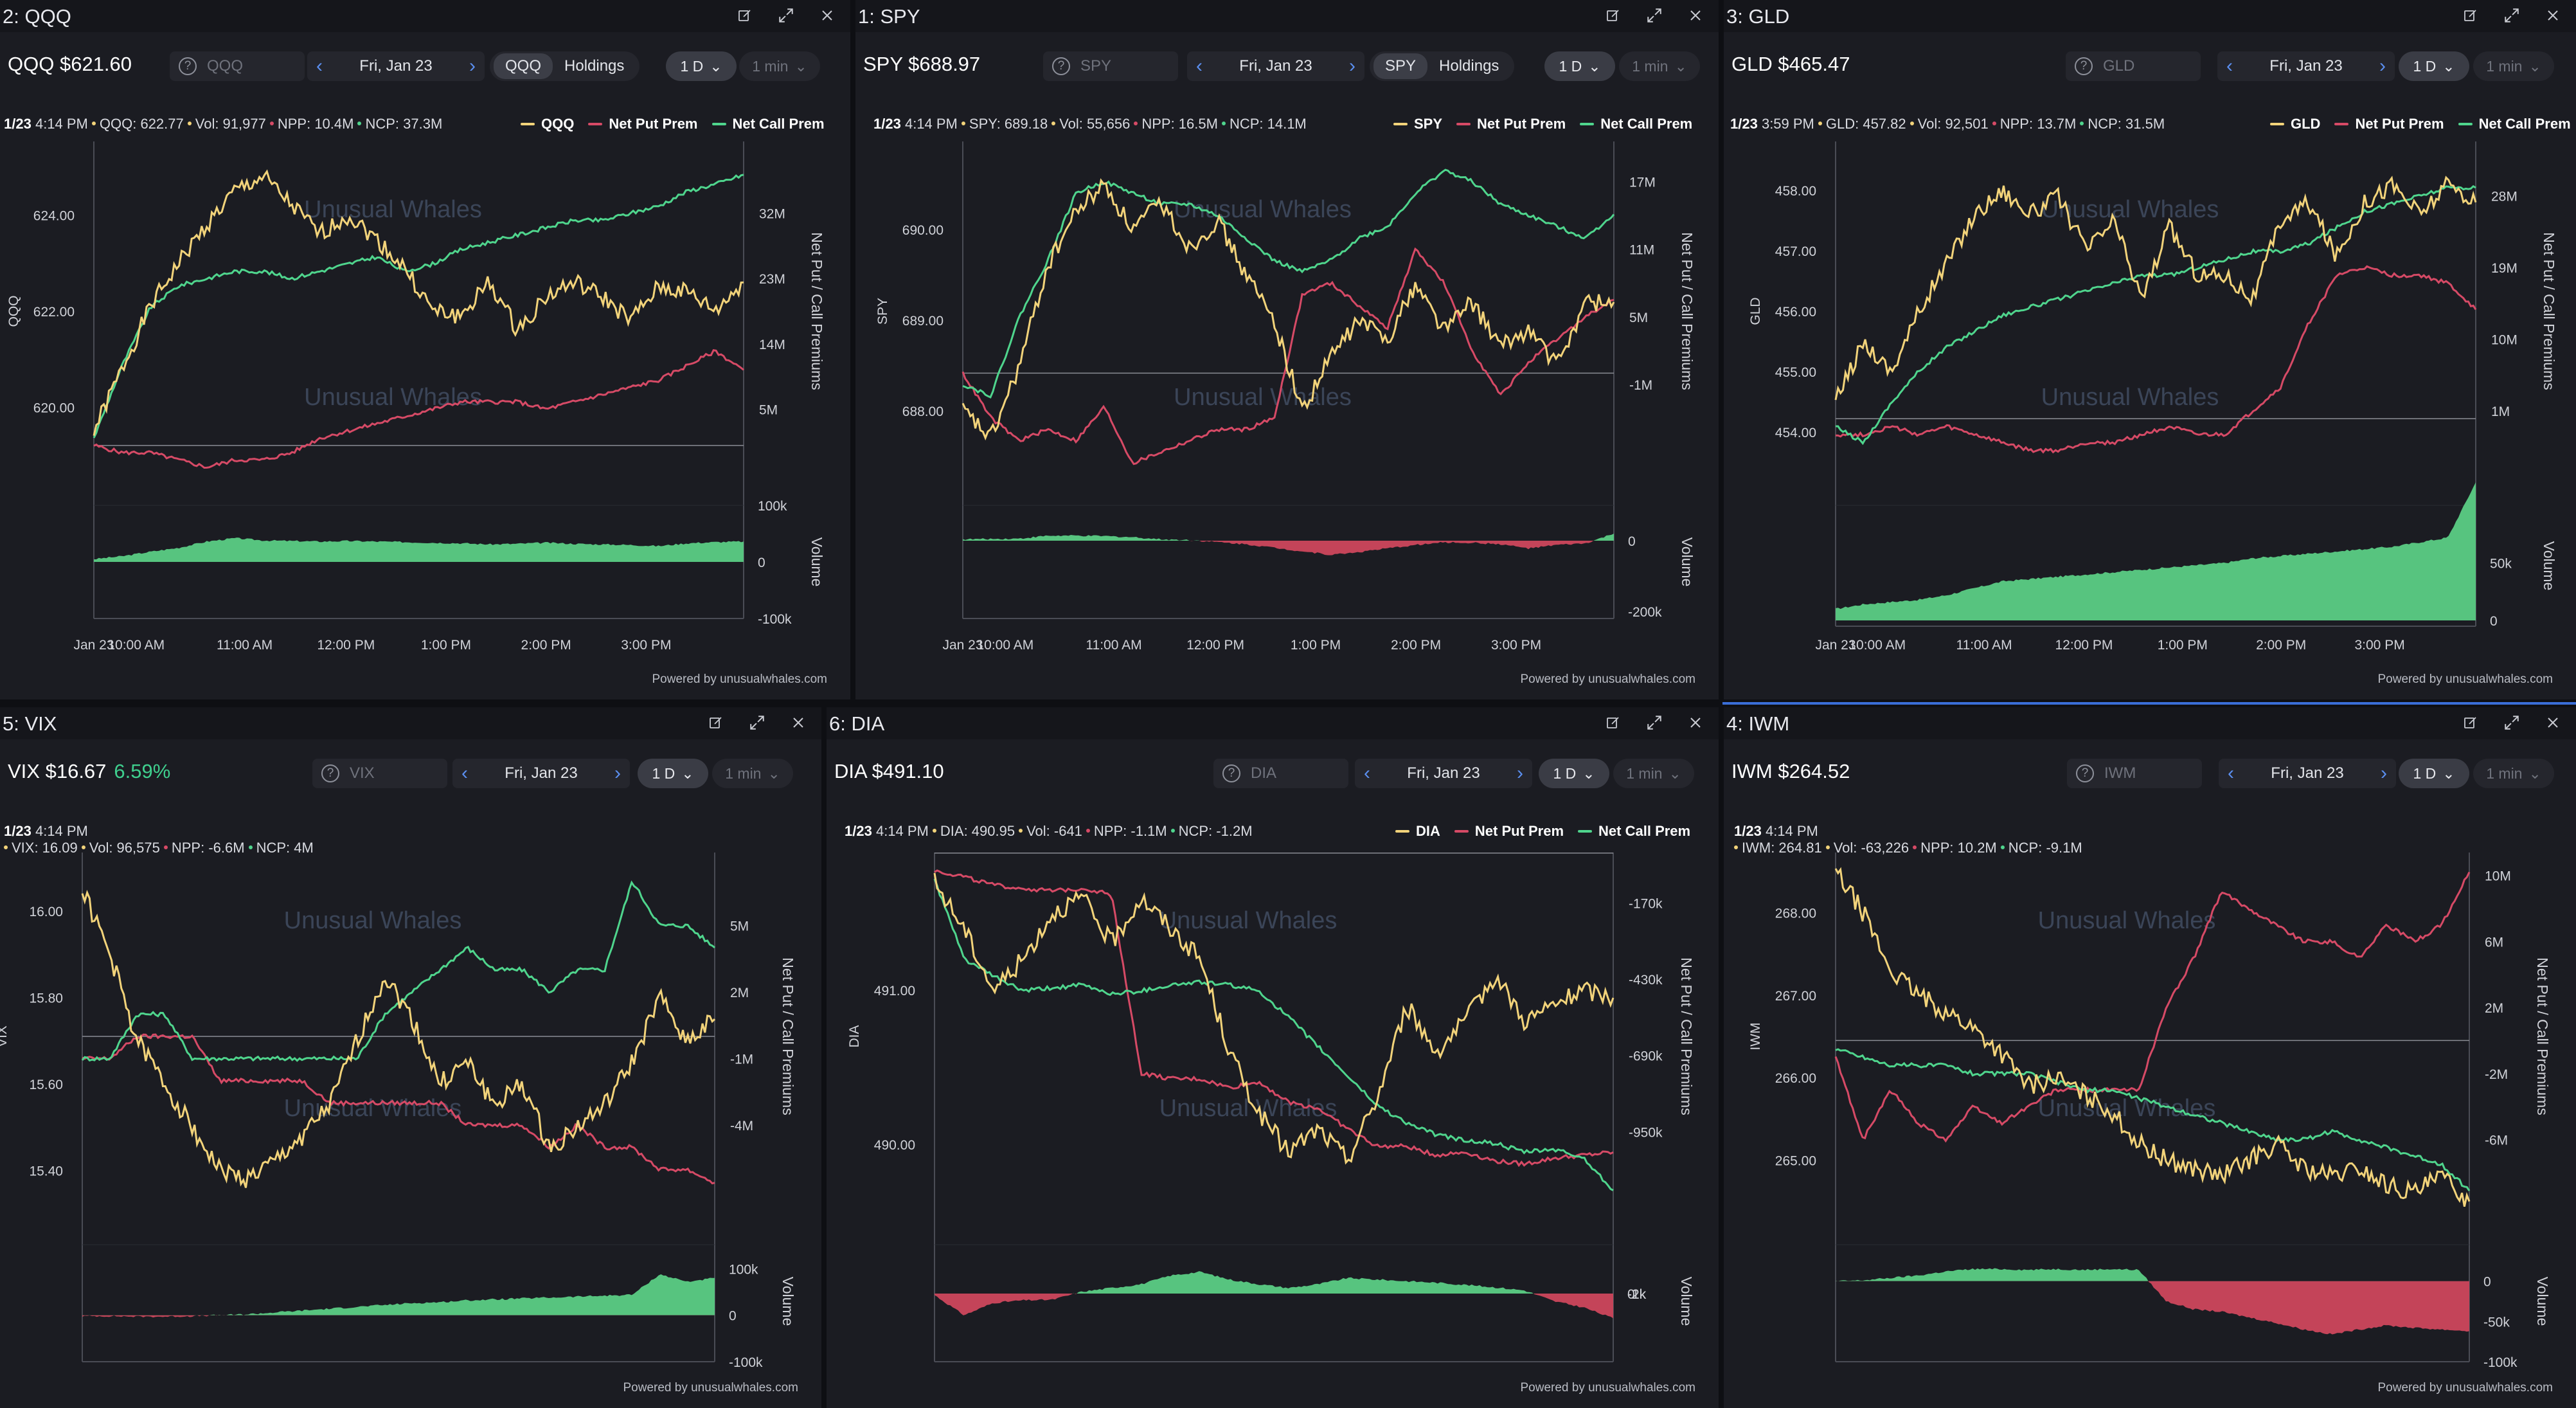 Image resolution: width=2576 pixels, height=1408 pixels. What do you see at coordinates (1274, 1018) in the screenshot?
I see `net-put-premium-line` at bounding box center [1274, 1018].